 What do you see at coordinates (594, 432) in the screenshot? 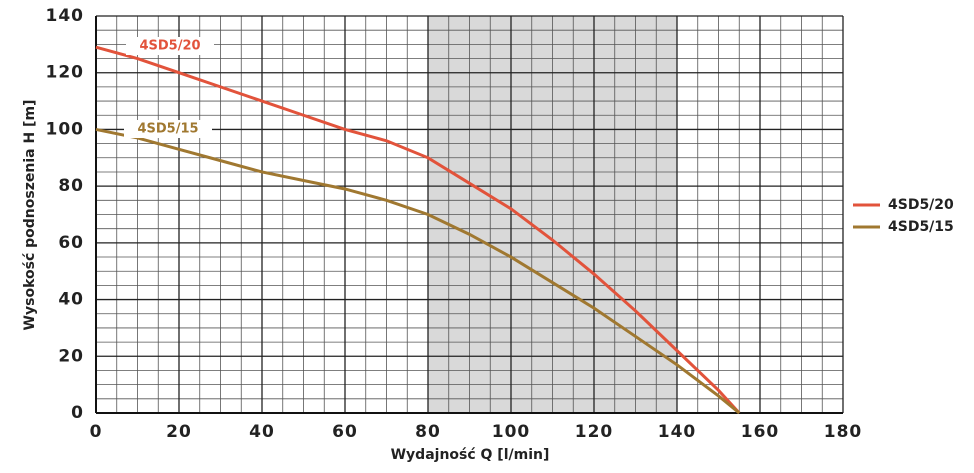
I see `x-tick-label: 120` at bounding box center [594, 432].